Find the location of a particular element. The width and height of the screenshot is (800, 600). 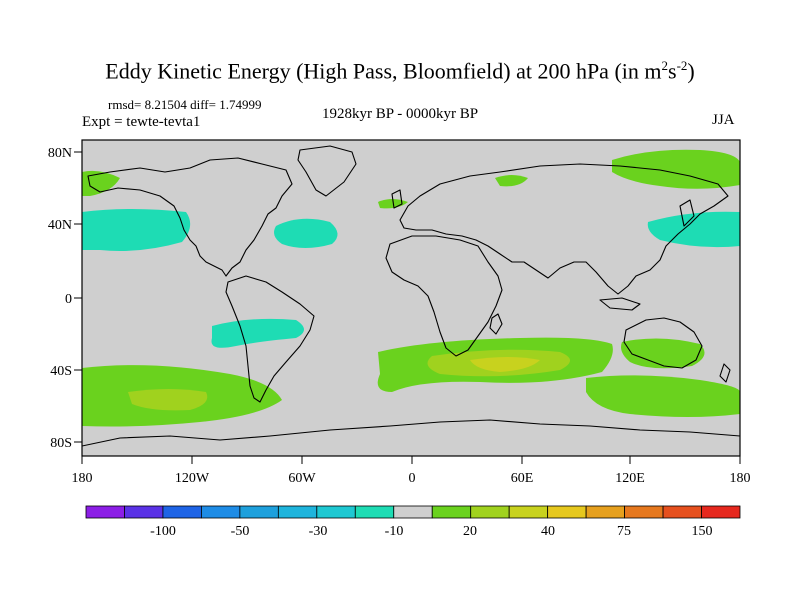

strong-anomaly-regions is located at coordinates (505, 364).